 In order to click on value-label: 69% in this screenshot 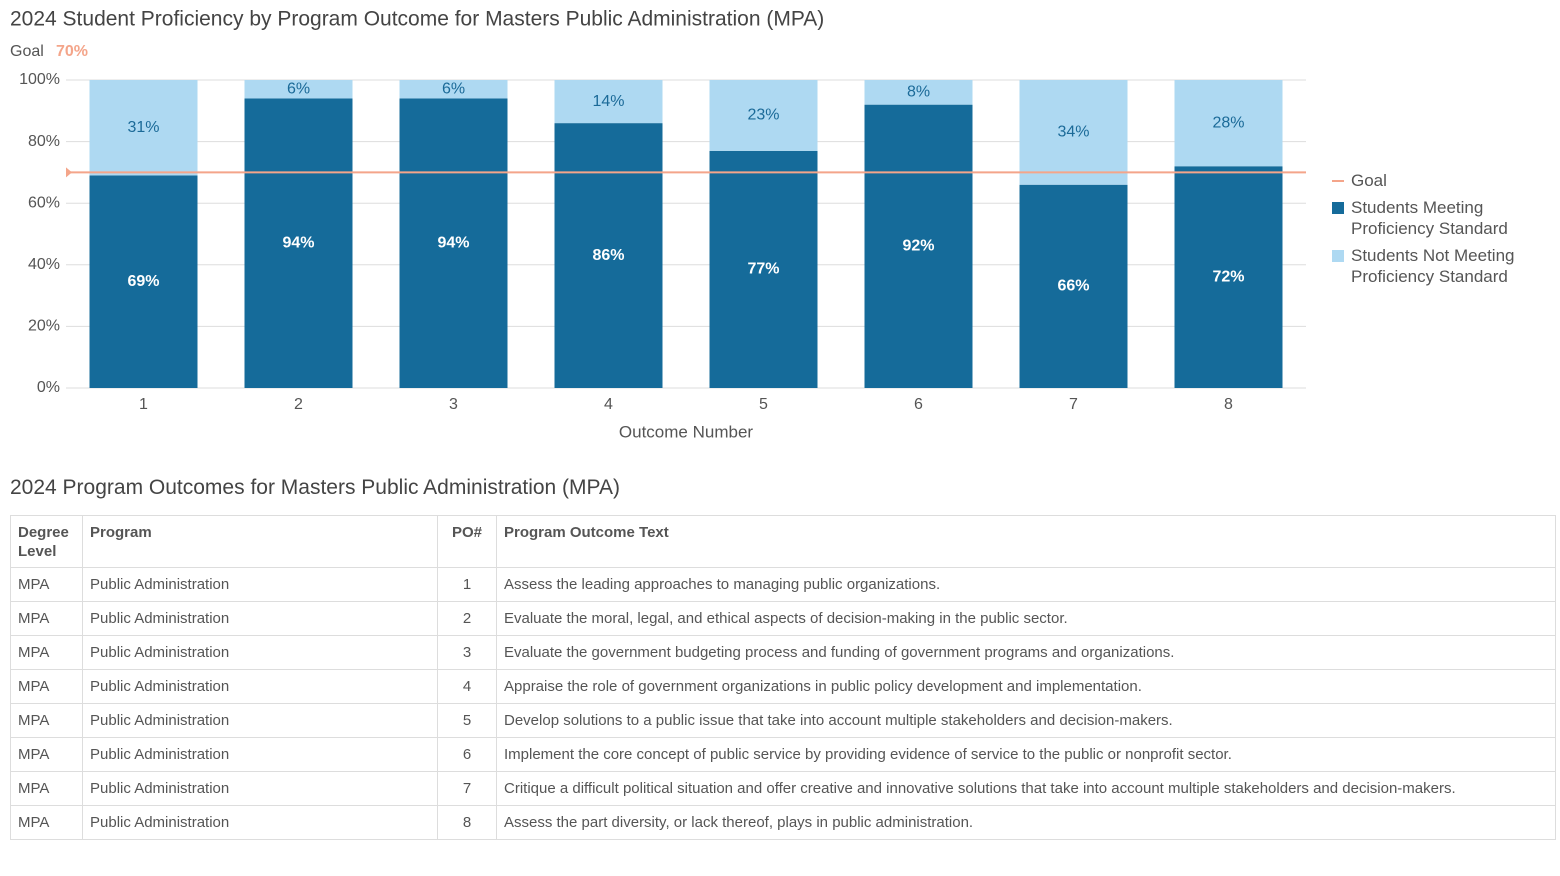, I will do `click(143, 281)`.